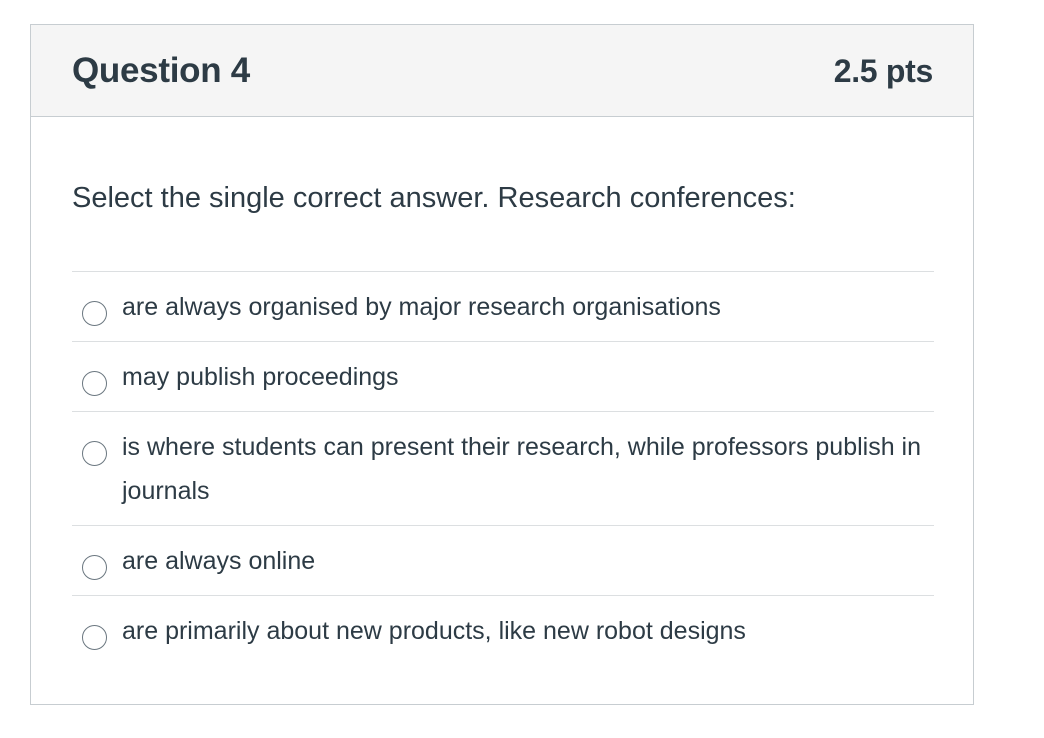 The height and width of the screenshot is (738, 1044). Describe the element at coordinates (528, 377) in the screenshot. I see `answer-label: may publish proceedings` at that location.